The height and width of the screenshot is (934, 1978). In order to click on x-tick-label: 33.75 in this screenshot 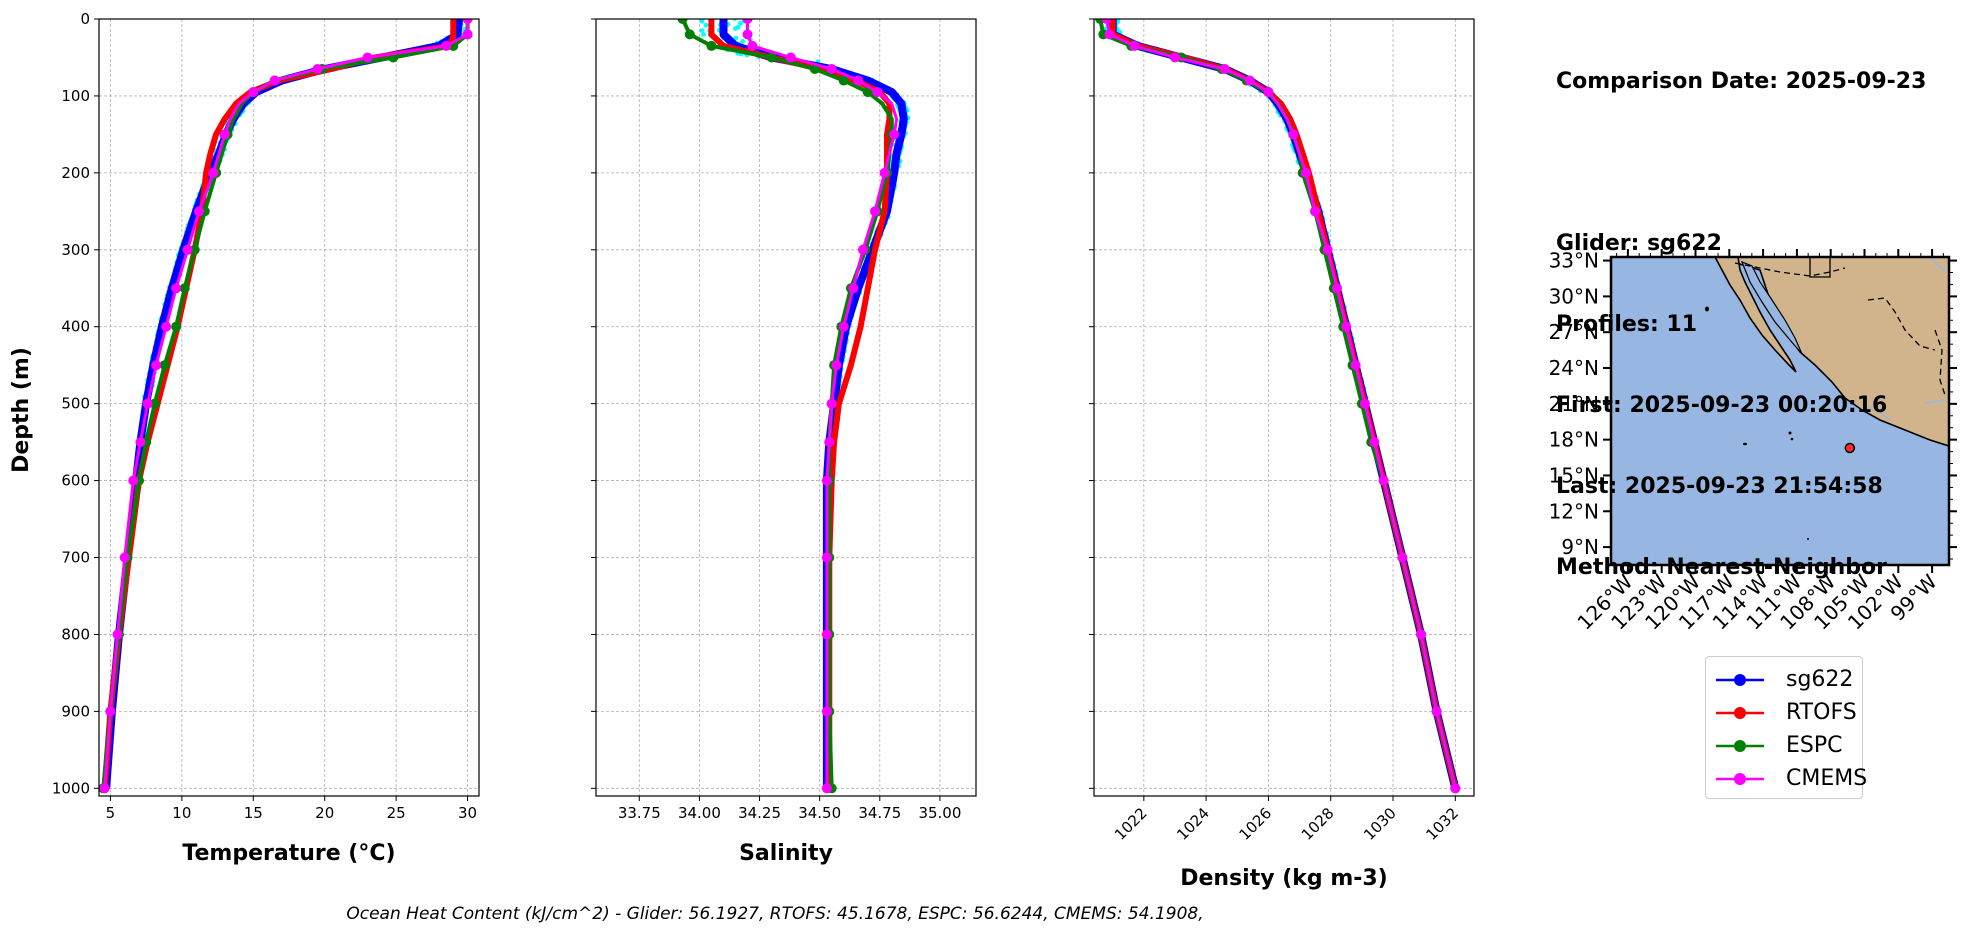, I will do `click(639, 813)`.